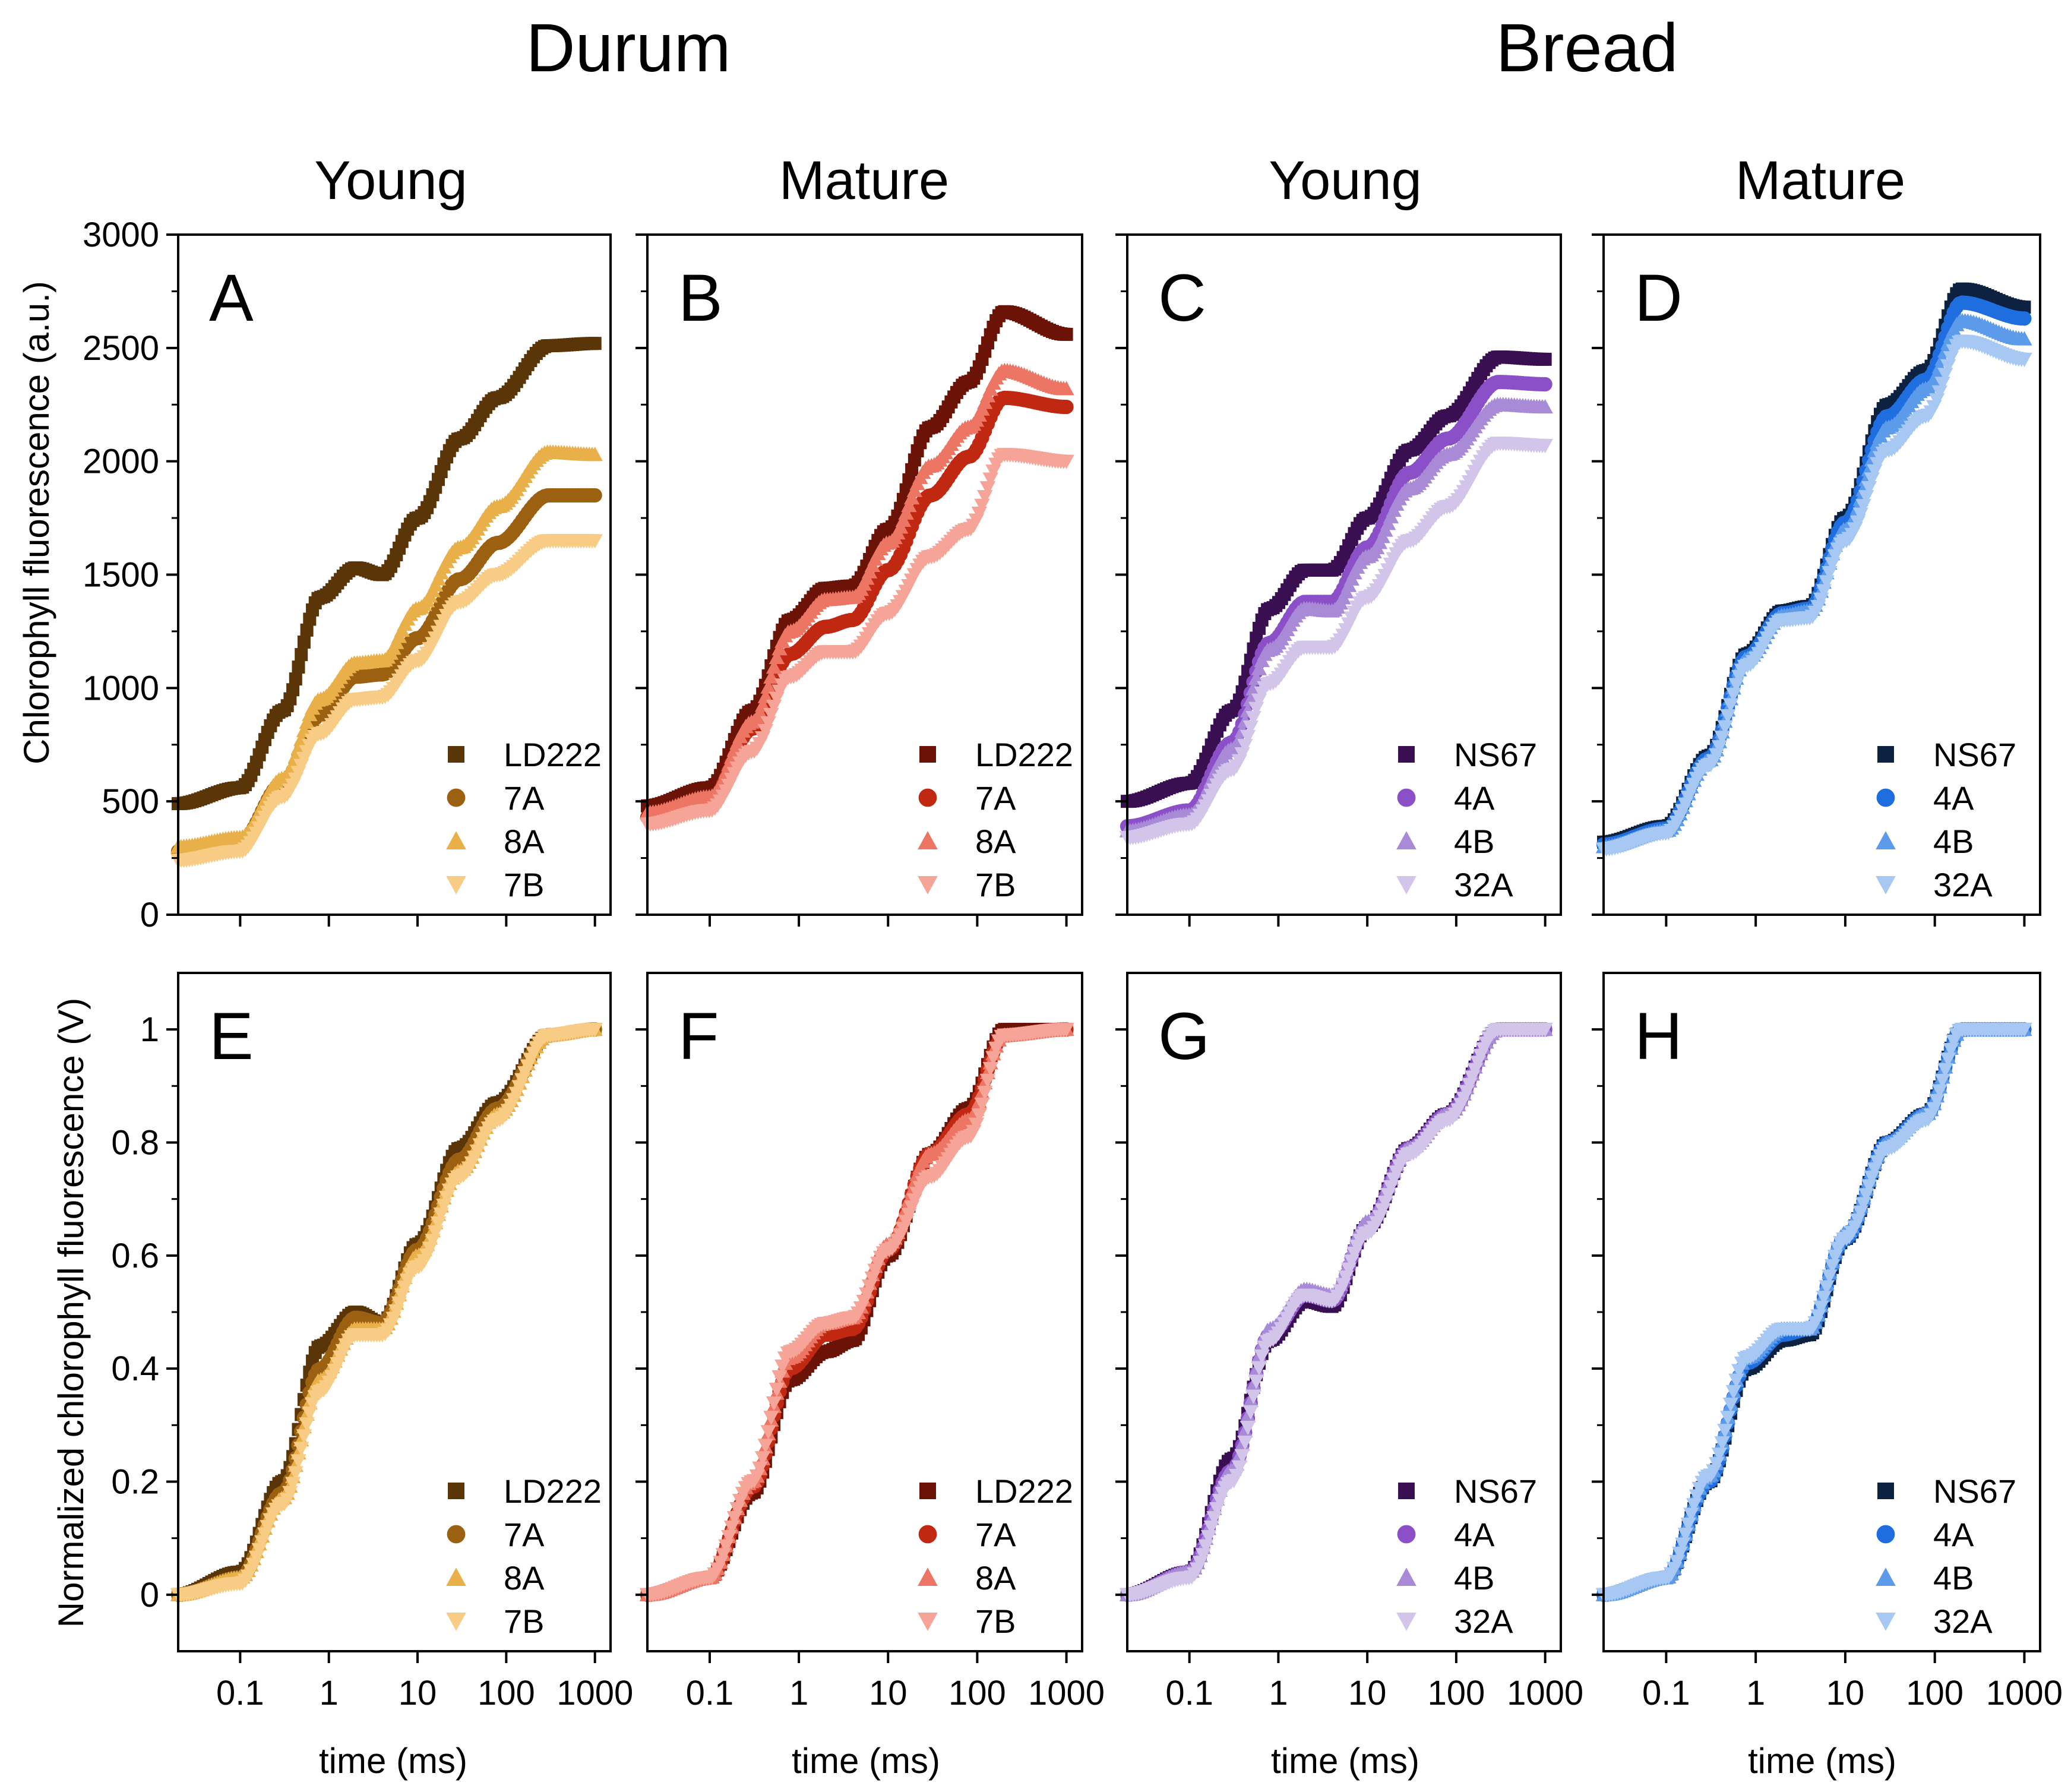  I want to click on series-b-ld222, so click(857, 559).